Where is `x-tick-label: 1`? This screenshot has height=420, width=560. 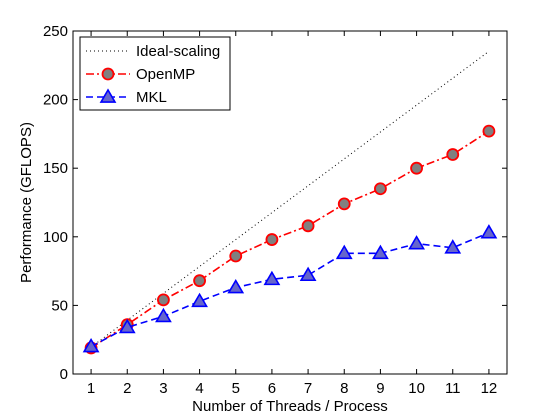 x-tick-label: 1 is located at coordinates (91, 388).